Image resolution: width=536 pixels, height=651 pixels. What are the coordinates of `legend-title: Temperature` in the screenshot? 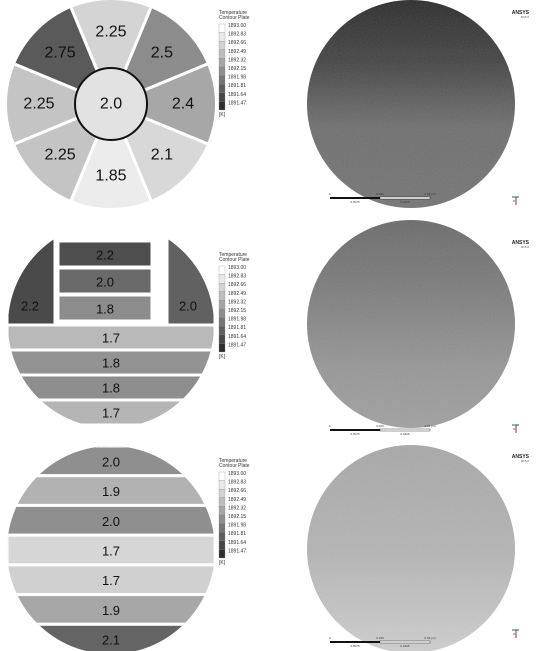 It's located at (233, 255).